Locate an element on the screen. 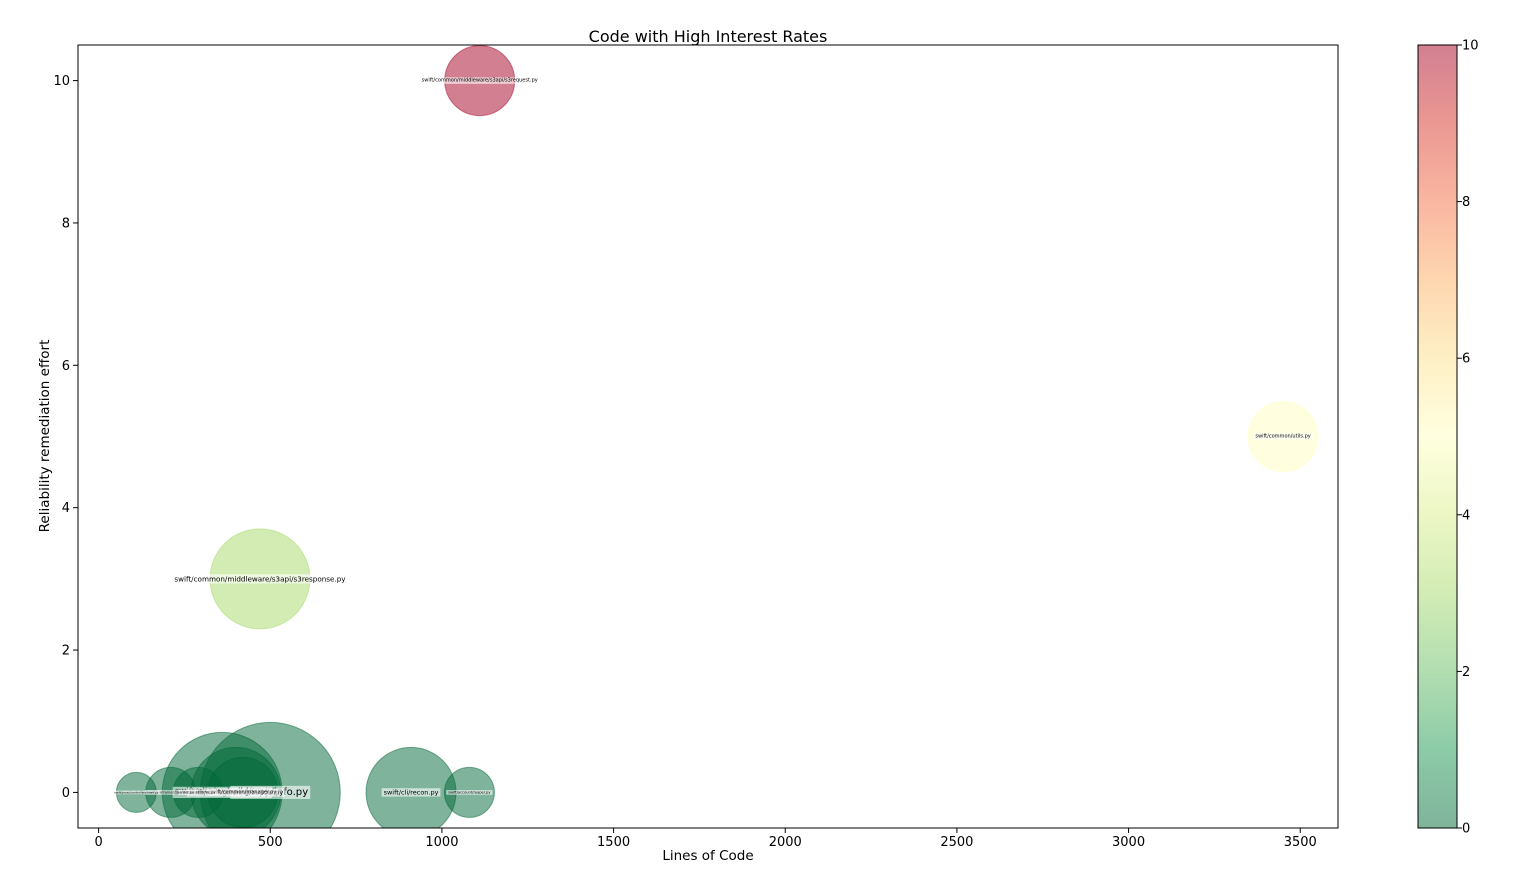 The image size is (1520, 894). bubble-label-text: swift/container/sharder.py is located at coordinates (171, 792).